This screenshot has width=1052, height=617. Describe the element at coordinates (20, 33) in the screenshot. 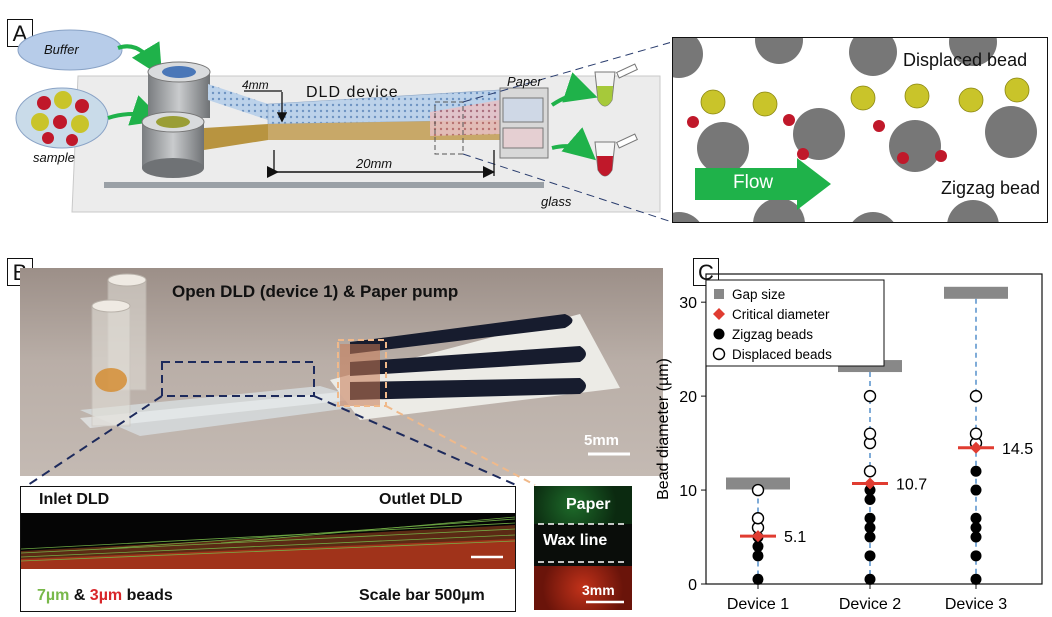

I see `panel-a-letter: A` at that location.